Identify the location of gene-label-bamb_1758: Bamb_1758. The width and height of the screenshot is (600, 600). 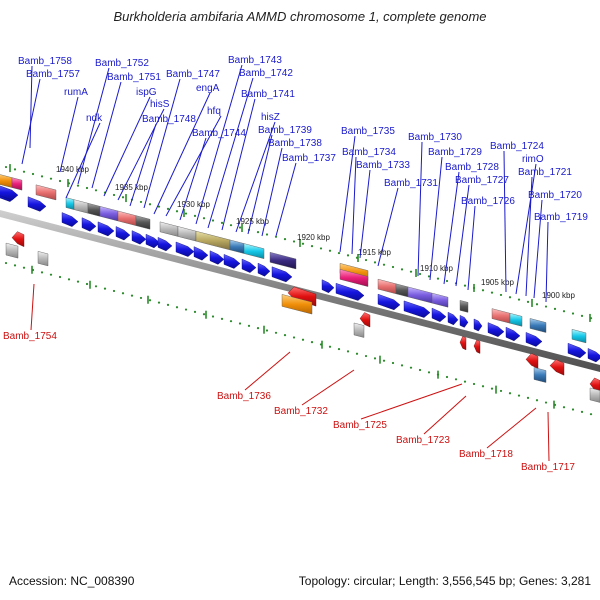
(45, 61).